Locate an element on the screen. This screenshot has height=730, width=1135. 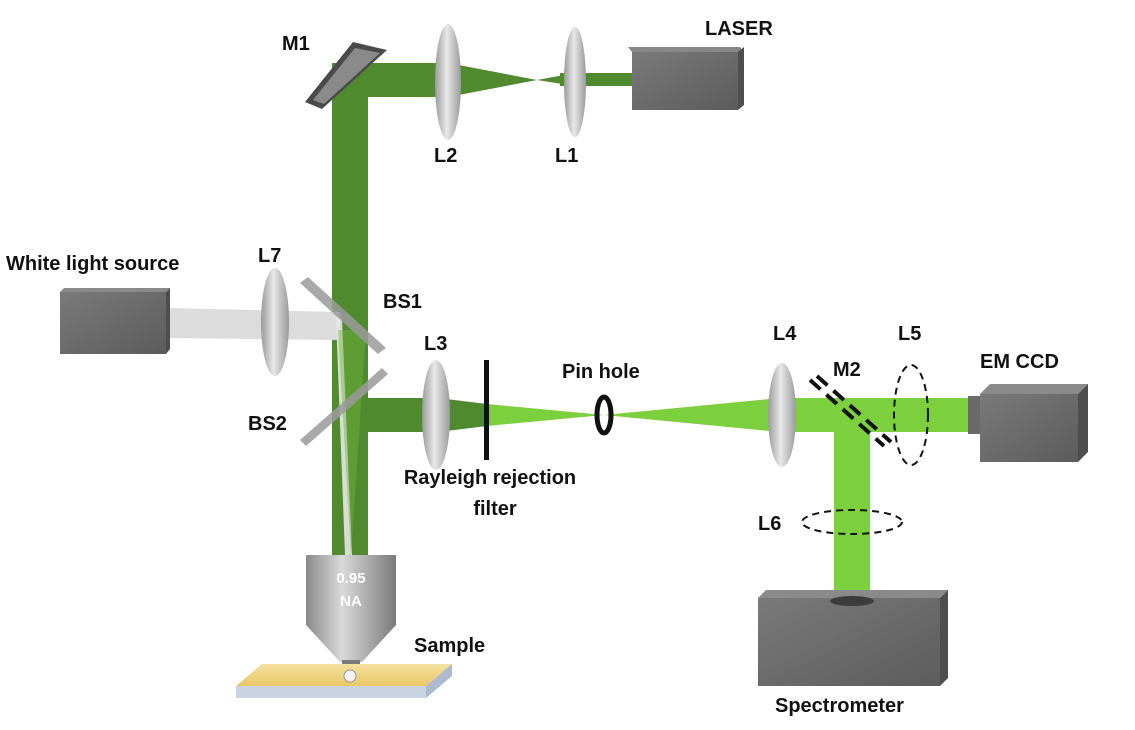
label-bs2: BS2 is located at coordinates (267, 424).